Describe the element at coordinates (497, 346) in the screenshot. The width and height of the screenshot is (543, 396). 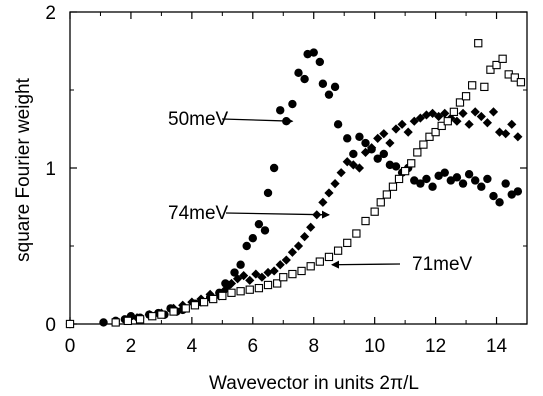
I see `x-tick-label: 14` at that location.